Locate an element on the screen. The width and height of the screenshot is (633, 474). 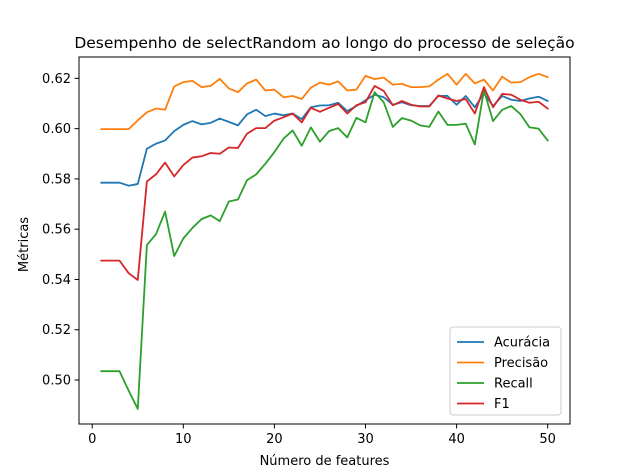
y-tick-label: 0.62 is located at coordinates (56, 79).